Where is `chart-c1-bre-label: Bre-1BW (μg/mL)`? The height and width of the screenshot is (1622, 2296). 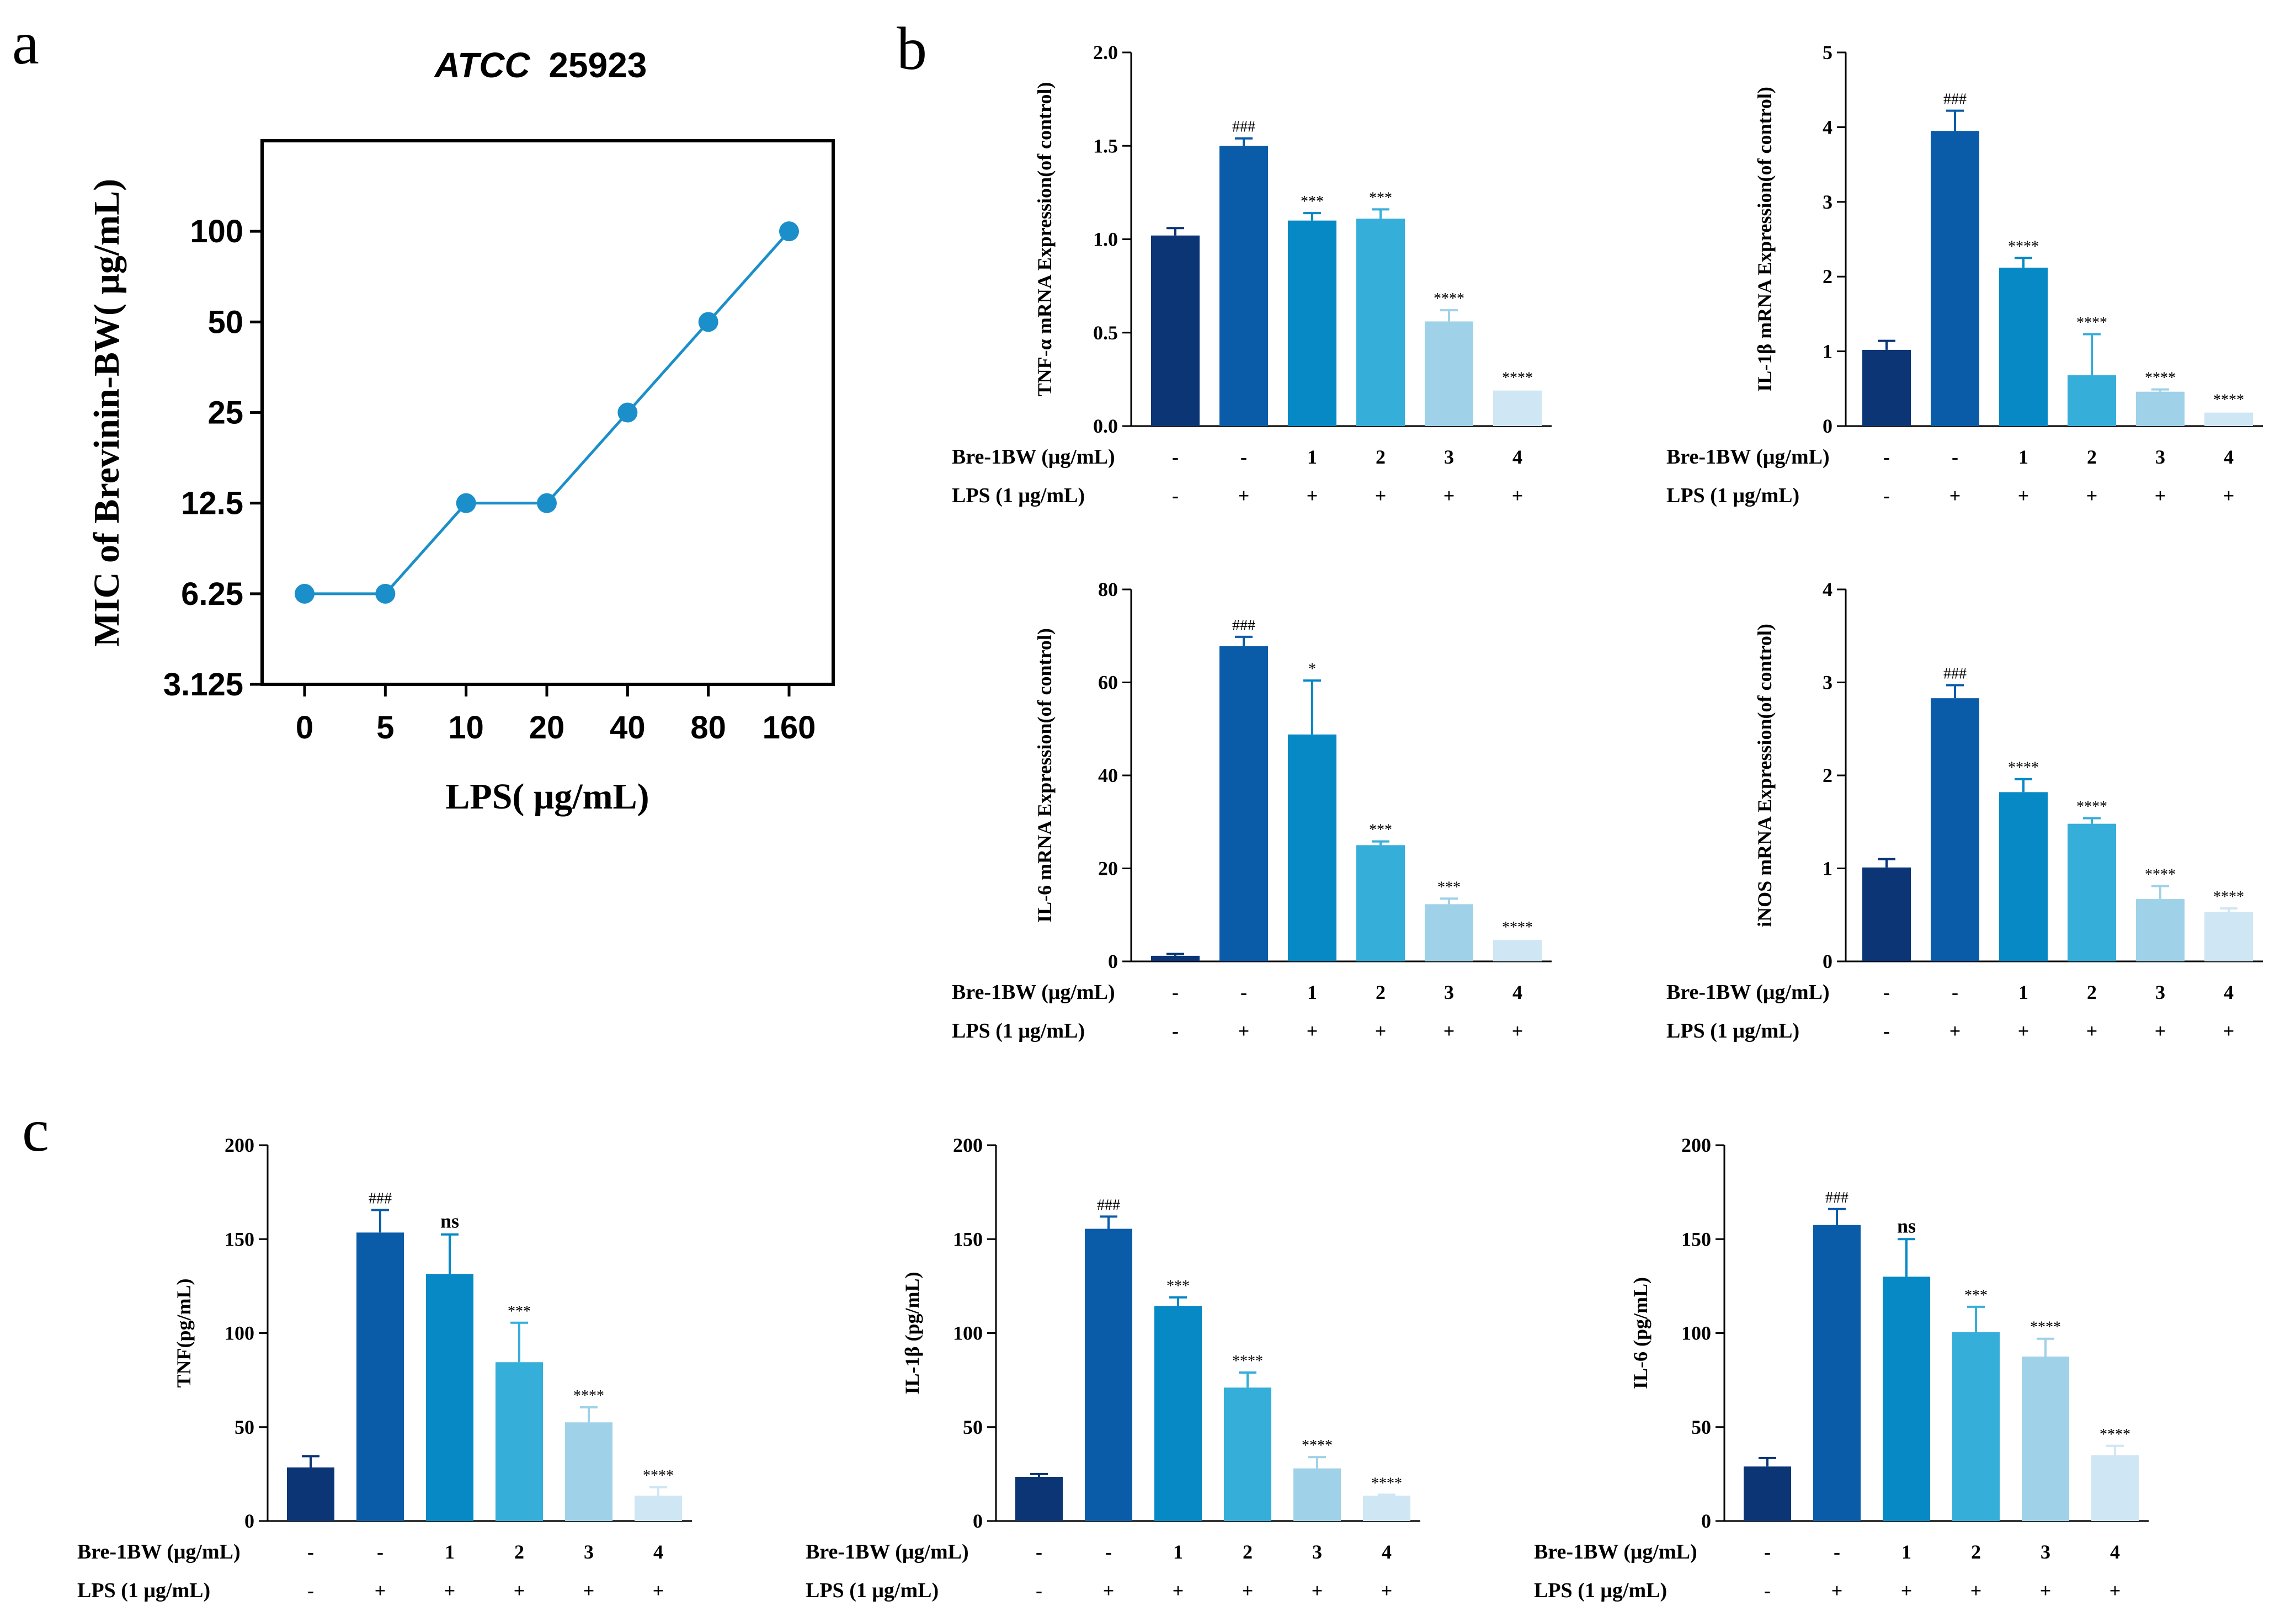 chart-c1-bre-label: Bre-1BW (μg/mL) is located at coordinates (159, 1552).